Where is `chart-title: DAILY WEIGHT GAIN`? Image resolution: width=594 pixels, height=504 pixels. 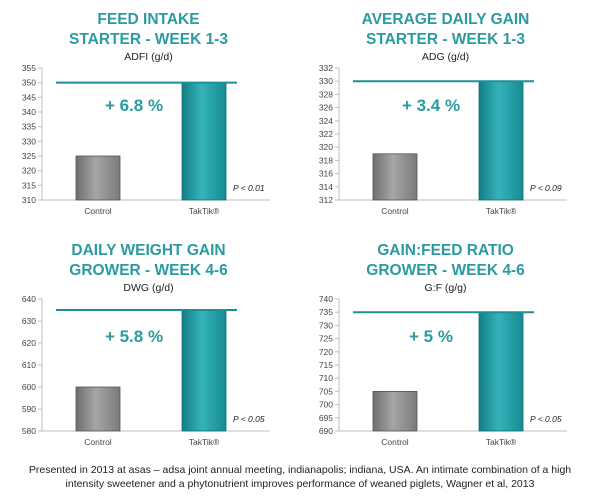 chart-title: DAILY WEIGHT GAIN is located at coordinates (148, 250).